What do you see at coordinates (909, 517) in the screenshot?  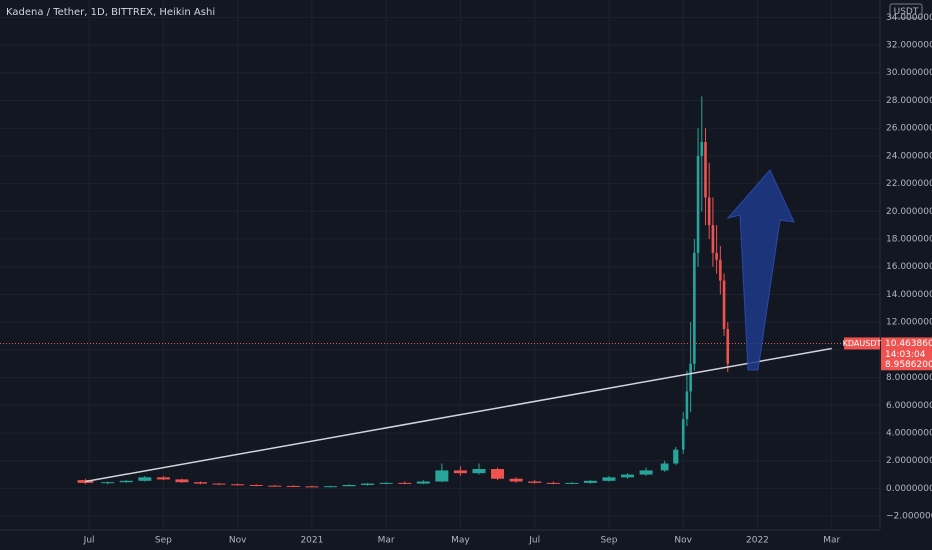 I see `y-tick-label: −2.00000000` at bounding box center [909, 517].